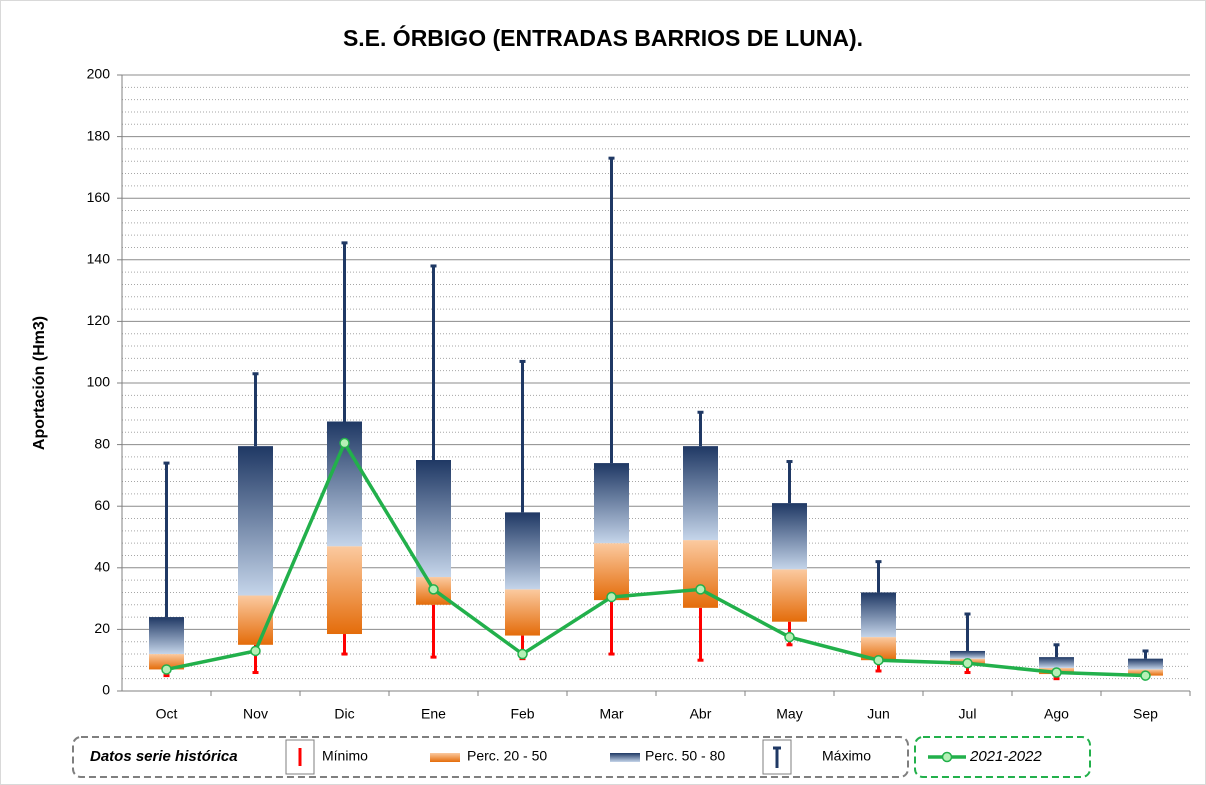 This screenshot has height=785, width=1206. What do you see at coordinates (99, 74) in the screenshot?
I see `y-tick-label: 200` at bounding box center [99, 74].